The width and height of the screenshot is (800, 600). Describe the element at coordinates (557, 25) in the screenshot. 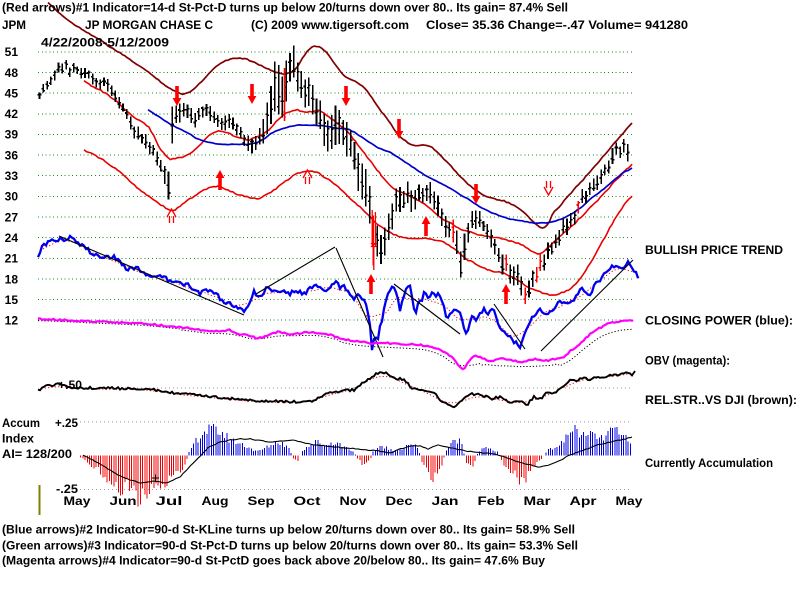

I see `svg-text:Close= 35.36 Change=-.47 Vol: Close= 35.36 Change=-.47 Volume= 941280` at that location.